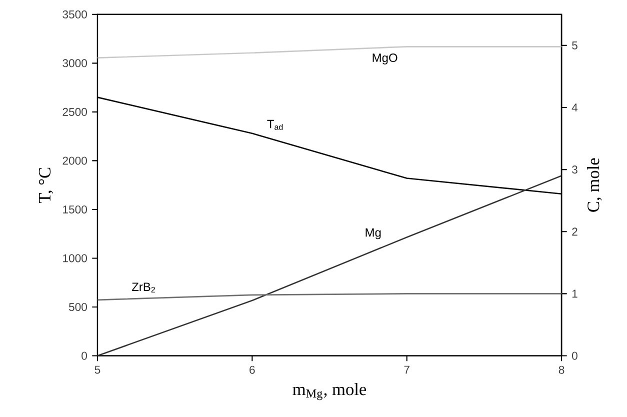 Image resolution: width=627 pixels, height=417 pixels. What do you see at coordinates (75, 209) in the screenshot?
I see `y-tick-label: 1500` at bounding box center [75, 209].